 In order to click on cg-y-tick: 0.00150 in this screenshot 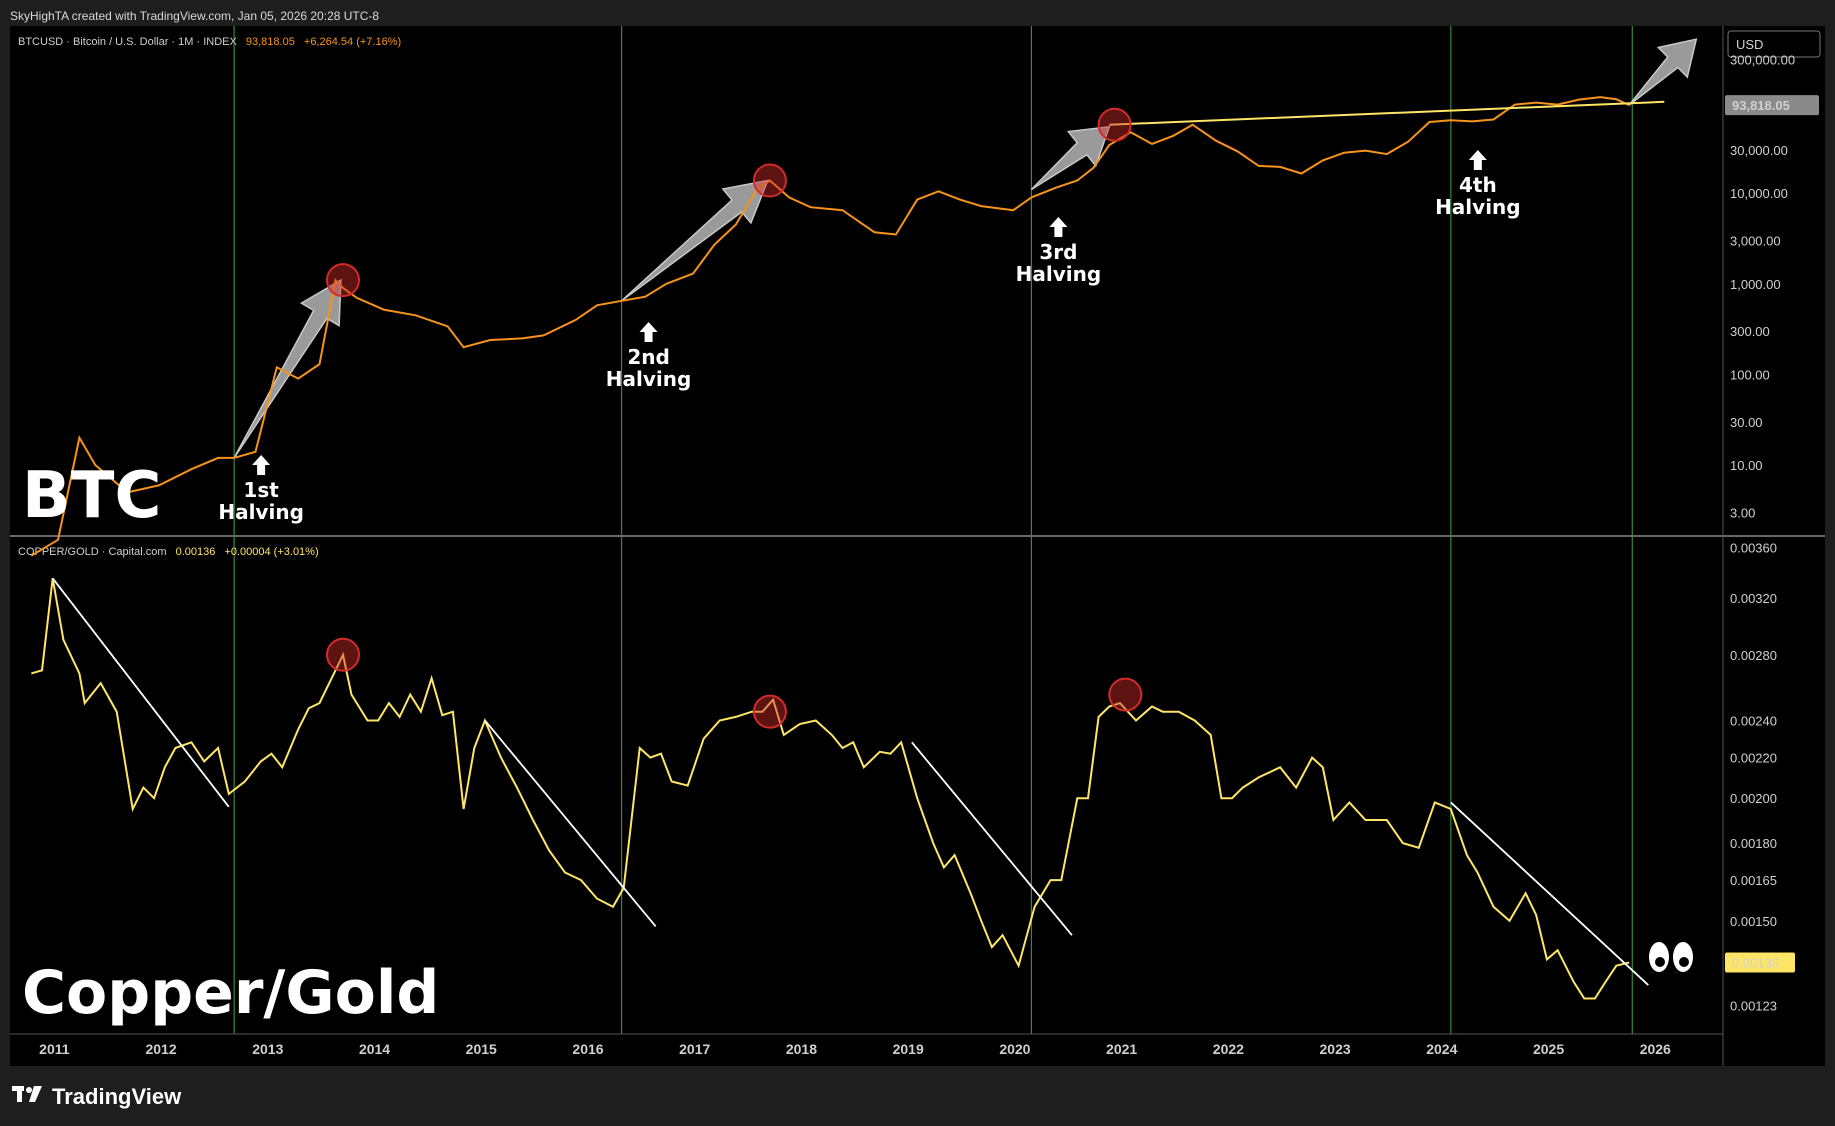, I will do `click(1753, 921)`.